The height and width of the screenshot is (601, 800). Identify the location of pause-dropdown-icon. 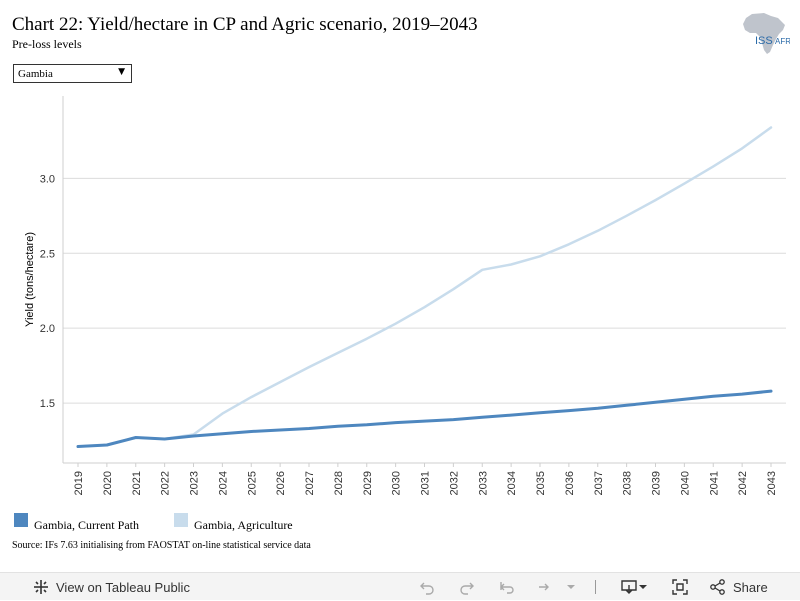
(571, 587).